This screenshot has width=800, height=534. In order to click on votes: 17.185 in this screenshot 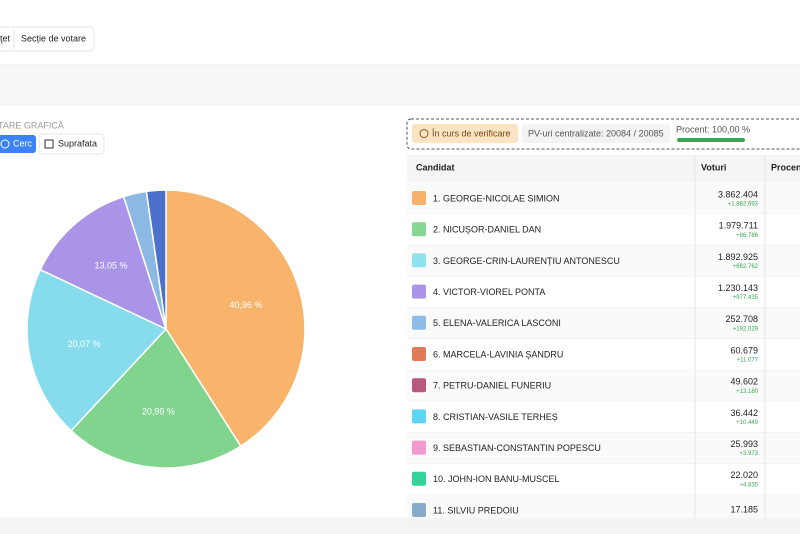, I will do `click(744, 509)`.